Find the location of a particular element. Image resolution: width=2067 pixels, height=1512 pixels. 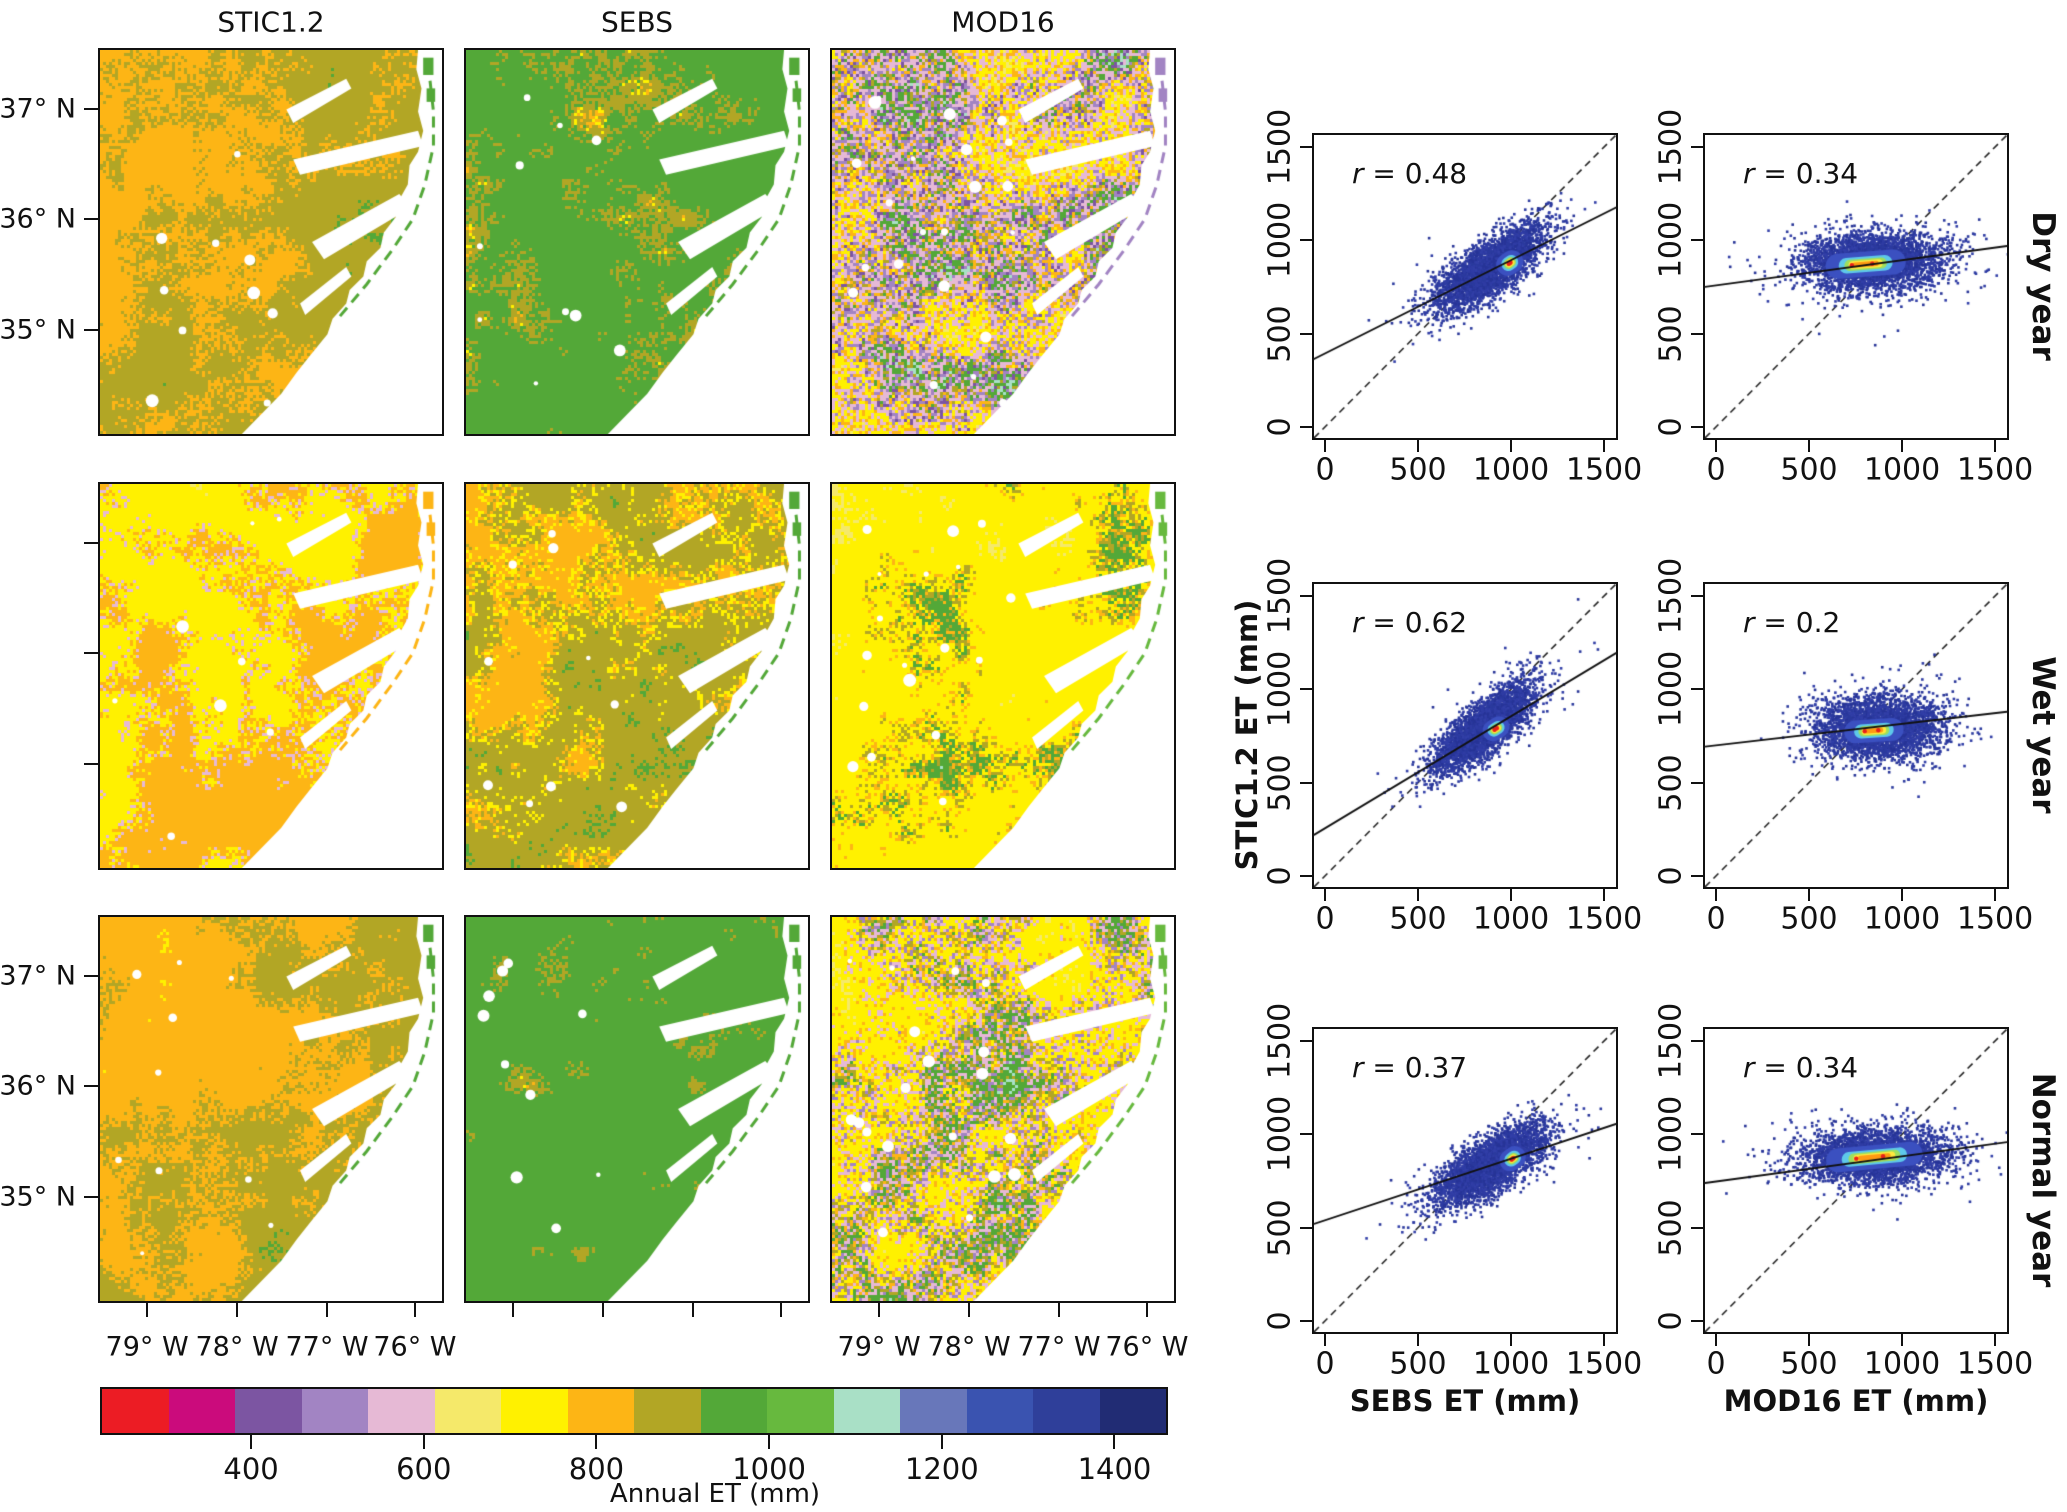

map-panel-row2-sebs is located at coordinates (637, 676).